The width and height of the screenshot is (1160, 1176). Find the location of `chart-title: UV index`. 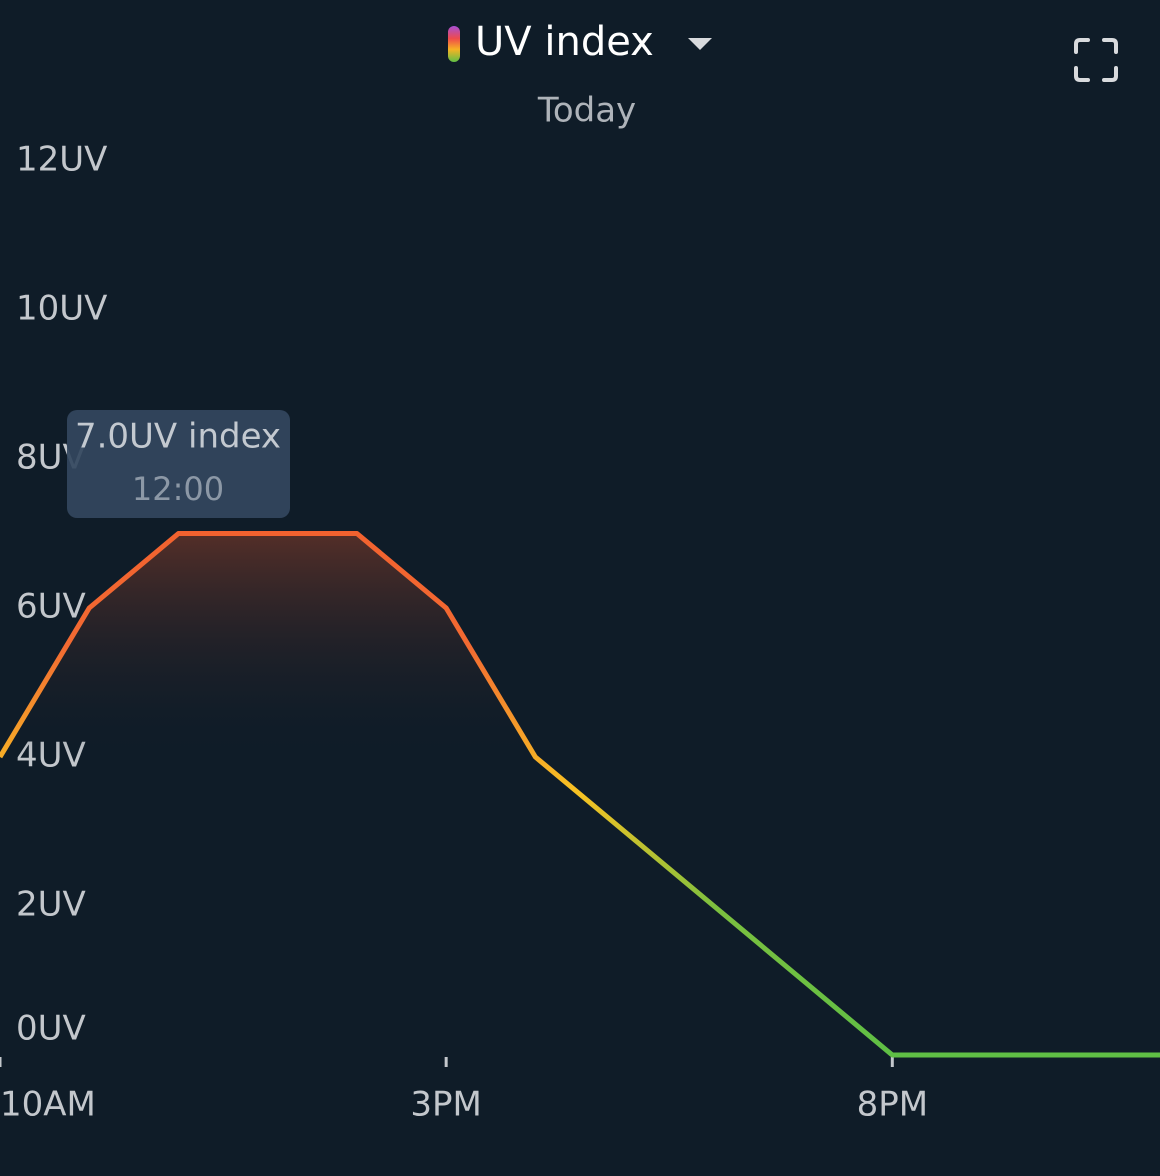

chart-title: UV index is located at coordinates (564, 42).